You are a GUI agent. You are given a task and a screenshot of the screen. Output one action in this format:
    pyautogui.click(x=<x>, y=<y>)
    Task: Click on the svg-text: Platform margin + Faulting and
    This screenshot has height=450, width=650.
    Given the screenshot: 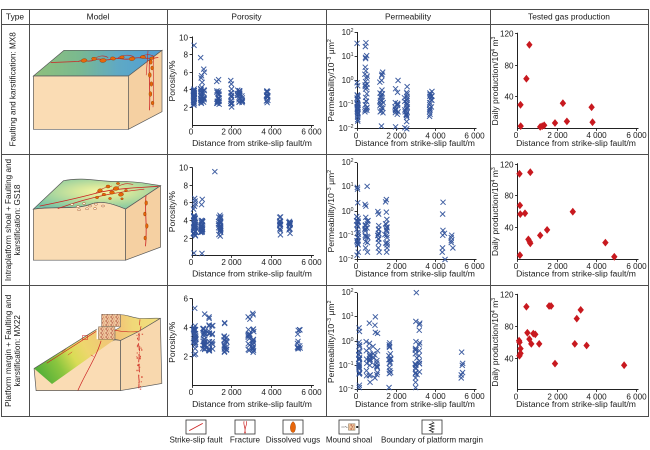 What is the action you would take?
    pyautogui.click(x=8, y=350)
    